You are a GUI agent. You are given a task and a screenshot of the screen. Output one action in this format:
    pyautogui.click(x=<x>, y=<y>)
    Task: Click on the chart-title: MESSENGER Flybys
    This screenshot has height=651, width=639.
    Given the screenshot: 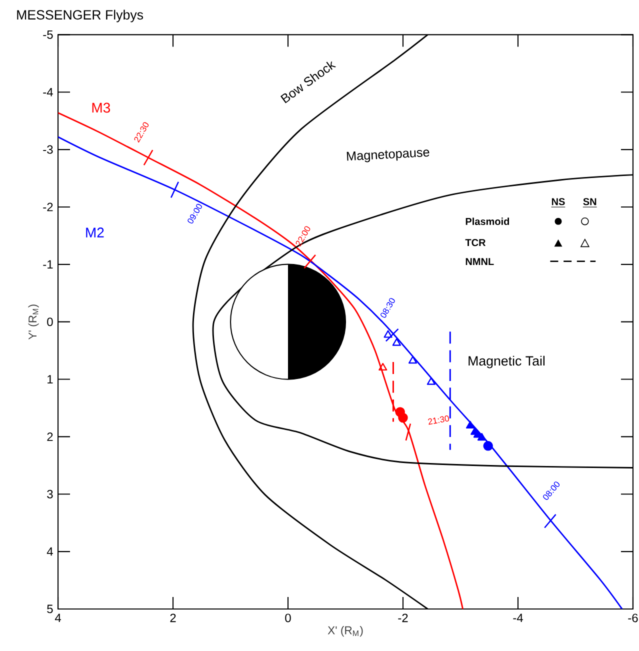 What is the action you would take?
    pyautogui.click(x=80, y=16)
    